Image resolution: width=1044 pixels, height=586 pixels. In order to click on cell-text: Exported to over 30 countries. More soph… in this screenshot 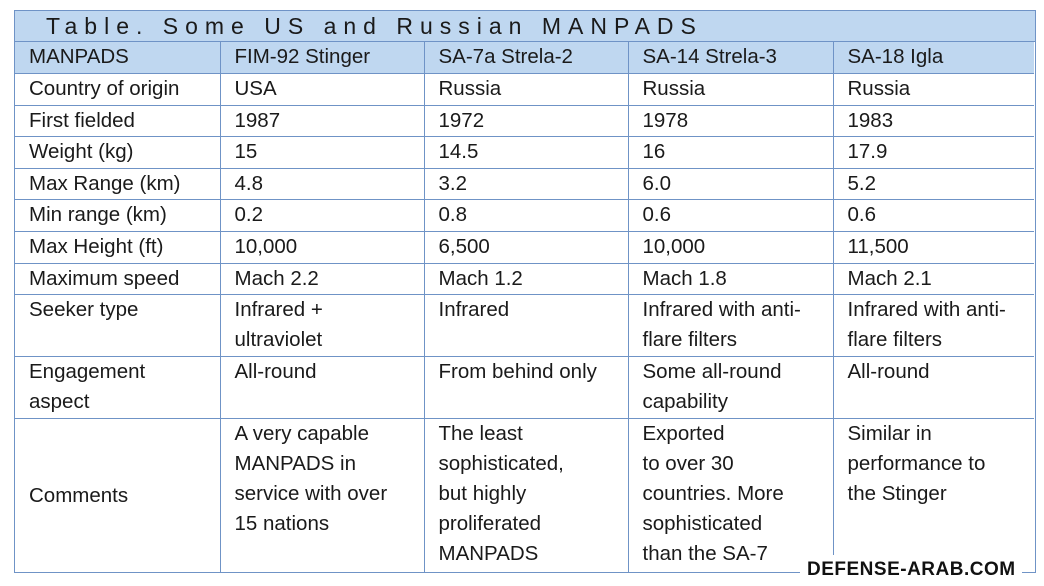, I will do `click(713, 494)`.